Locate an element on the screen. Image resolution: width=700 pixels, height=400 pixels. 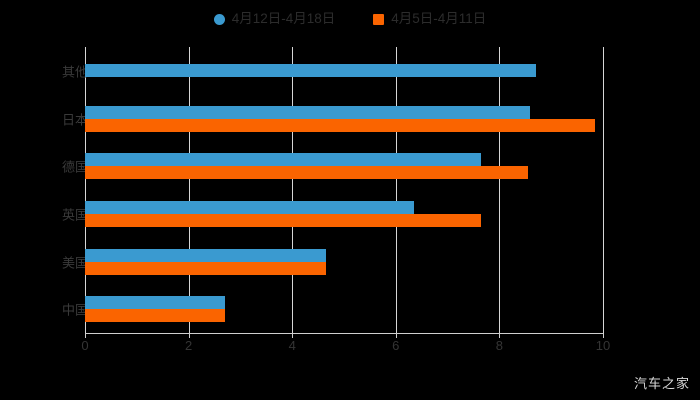
legend-item-1: 4月12日-4月18日 is located at coordinates (274, 19).